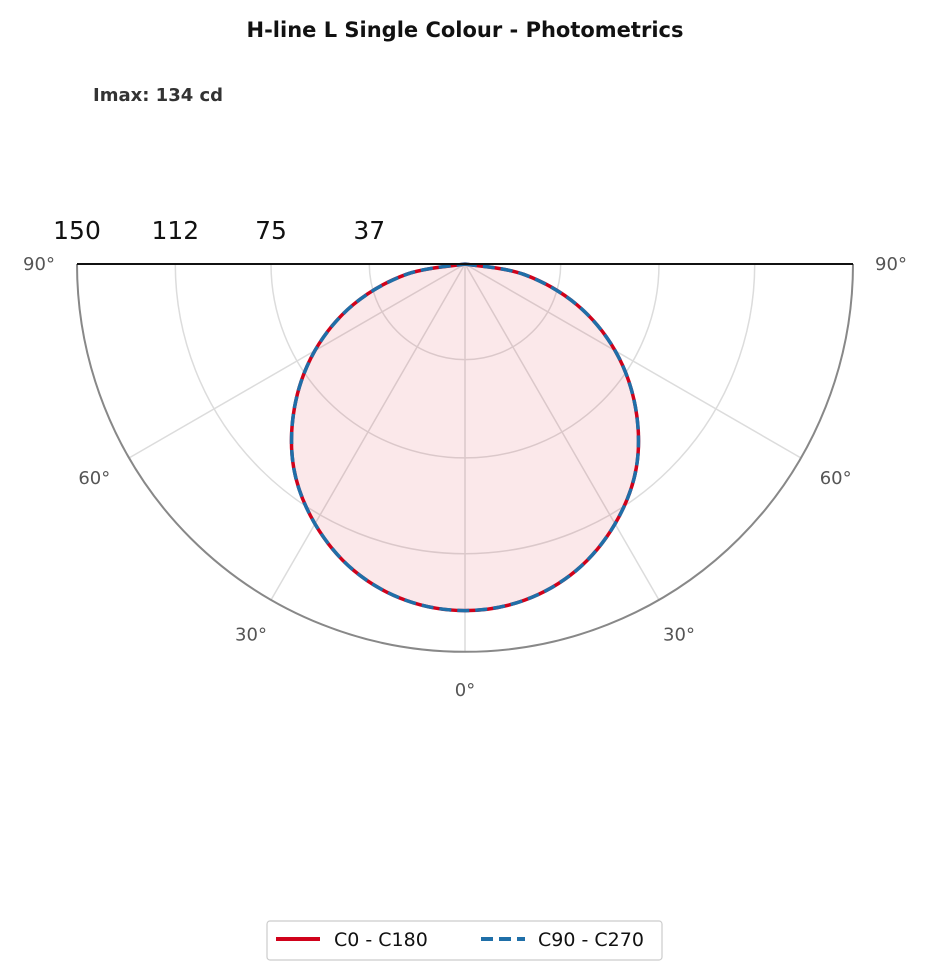 The height and width of the screenshot is (980, 930). Describe the element at coordinates (381, 940) in the screenshot. I see `legend-label-c0-c180: C0 - C180` at that location.